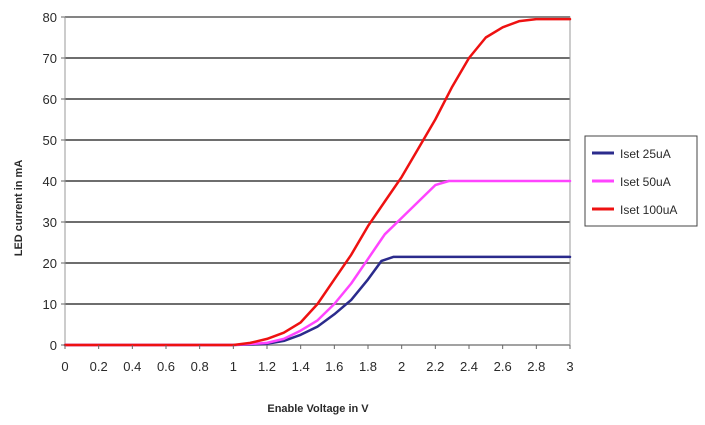  Describe the element at coordinates (318, 409) in the screenshot. I see `x-axis-title: Enable Voltage in V` at that location.